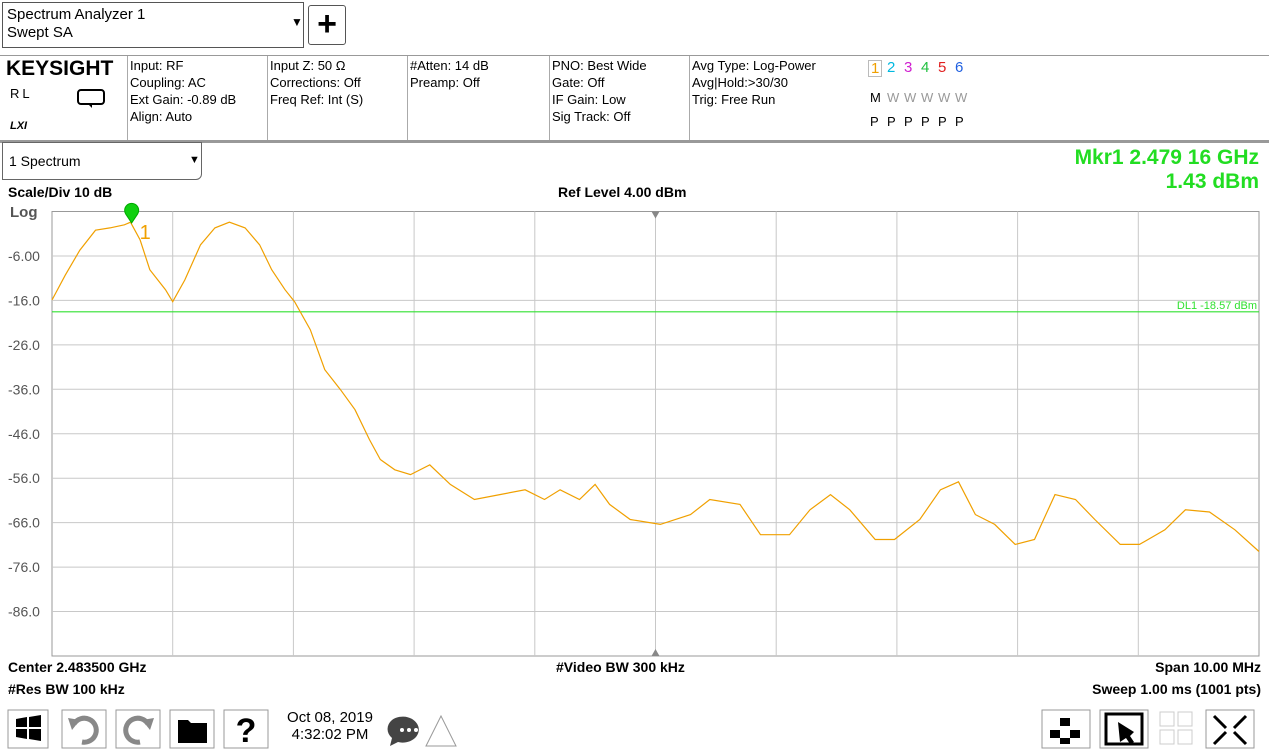 This screenshot has width=1269, height=751. Describe the element at coordinates (330, 717) in the screenshot. I see `date: Oct 08, 2019` at that location.